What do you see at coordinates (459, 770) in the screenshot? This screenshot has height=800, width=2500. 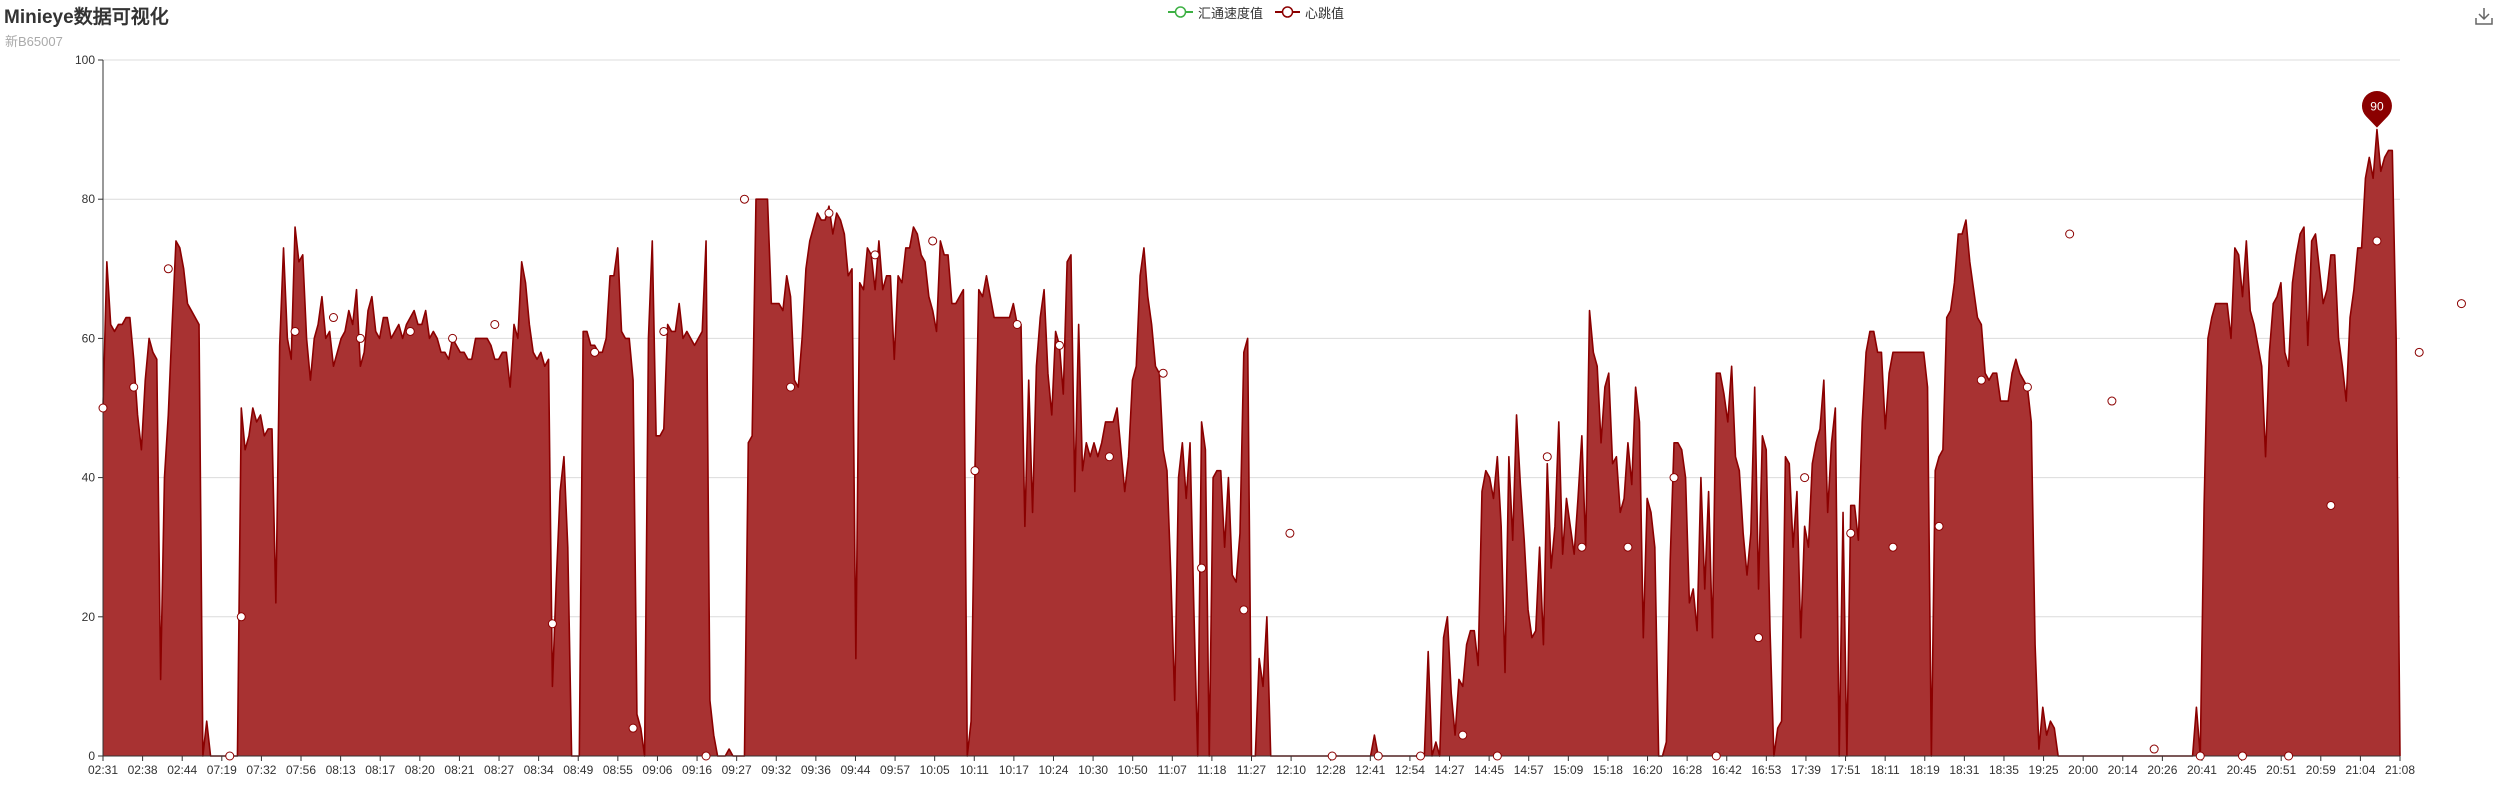 I see `x-tick-label: 08:21` at bounding box center [459, 770].